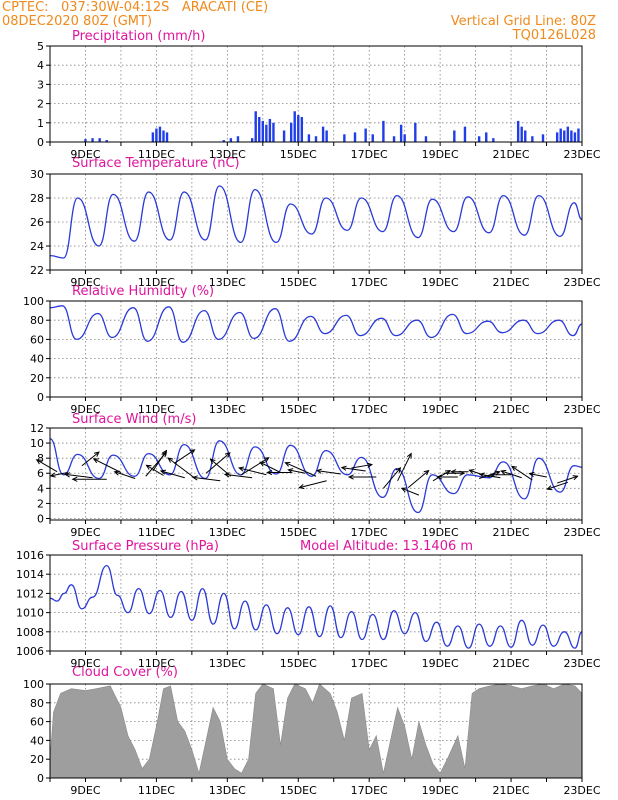 The width and height of the screenshot is (618, 800). I want to click on temperature-line, so click(316, 222).